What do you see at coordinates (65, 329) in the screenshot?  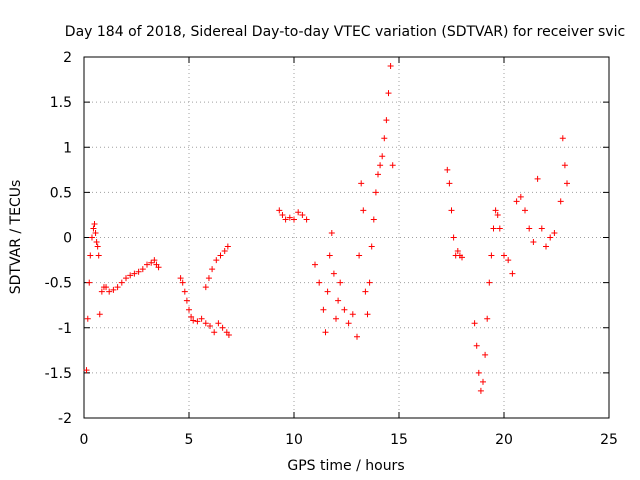 I see `y-tick-label: -1` at bounding box center [65, 329].